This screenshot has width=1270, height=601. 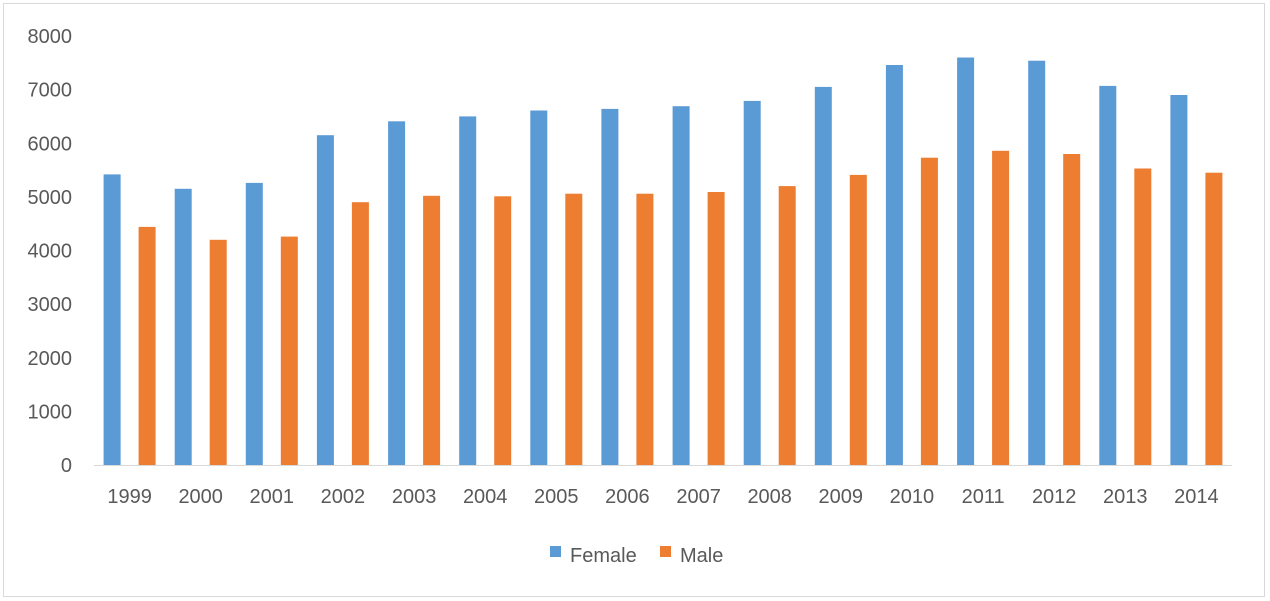 What do you see at coordinates (627, 497) in the screenshot?
I see `x-tick-label: 2006` at bounding box center [627, 497].